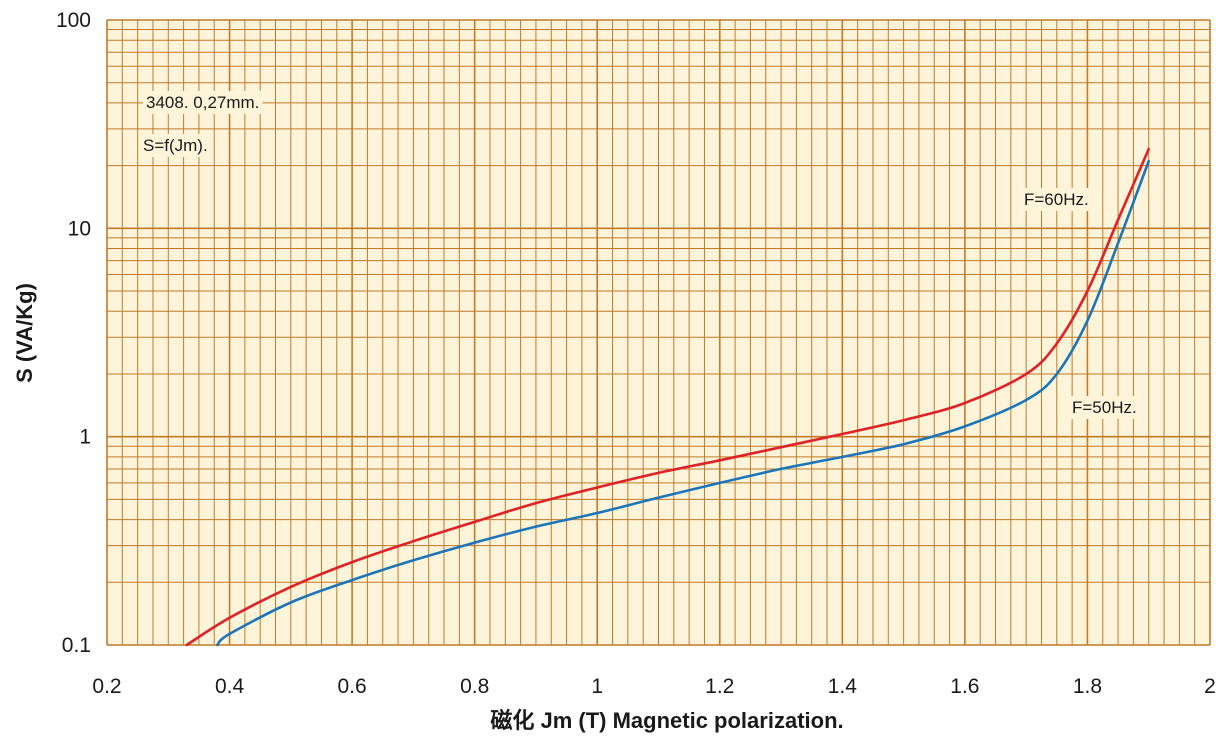 Image resolution: width=1232 pixels, height=742 pixels. I want to click on x-tick-label: 1.2, so click(719, 686).